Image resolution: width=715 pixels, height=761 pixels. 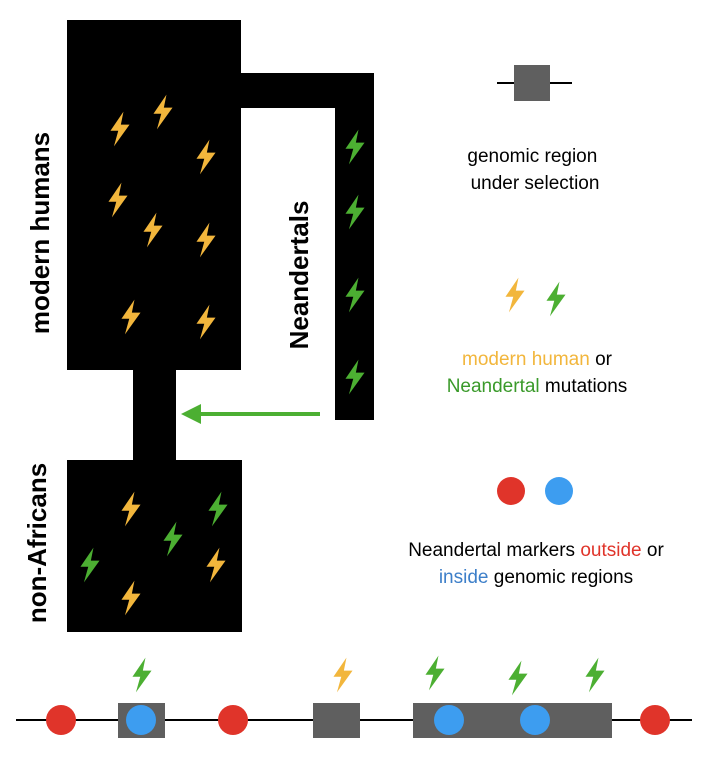 What do you see at coordinates (354, 246) in the screenshot?
I see `neandertals-bar` at bounding box center [354, 246].